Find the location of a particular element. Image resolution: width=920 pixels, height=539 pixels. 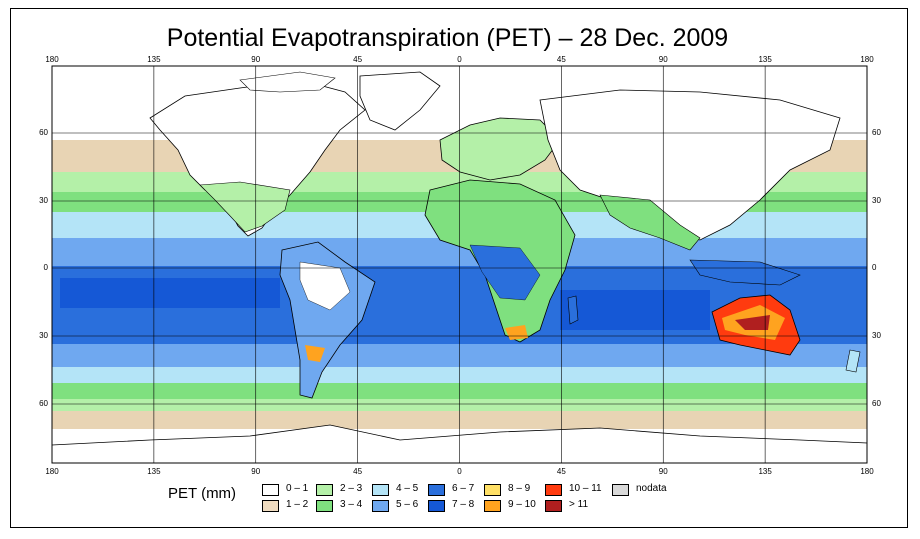

land-greenland is located at coordinates (400, 101).